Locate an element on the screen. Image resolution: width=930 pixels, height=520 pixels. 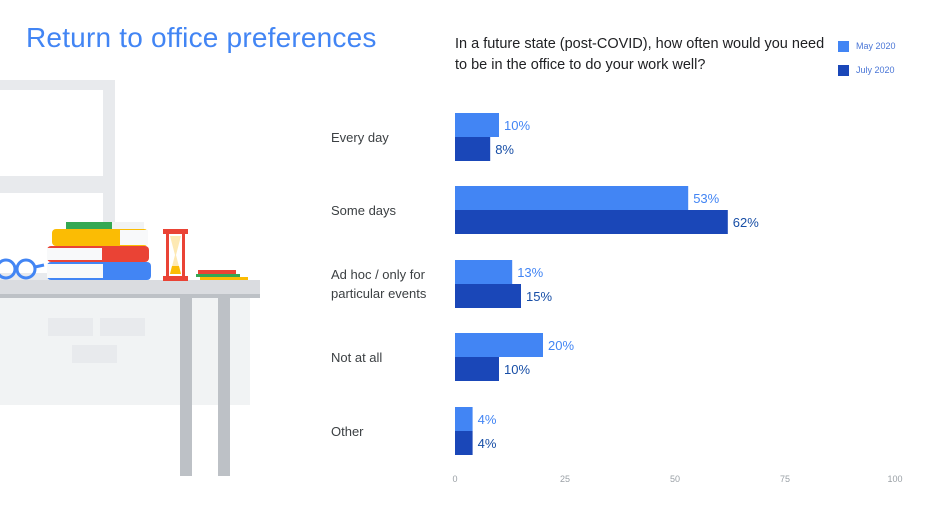
legend-label-may: May 2020 is located at coordinates (876, 46).